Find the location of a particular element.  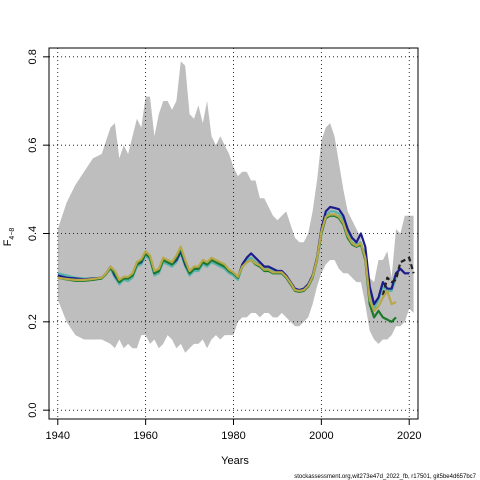

x-tick-label: 1980 is located at coordinates (233, 436).